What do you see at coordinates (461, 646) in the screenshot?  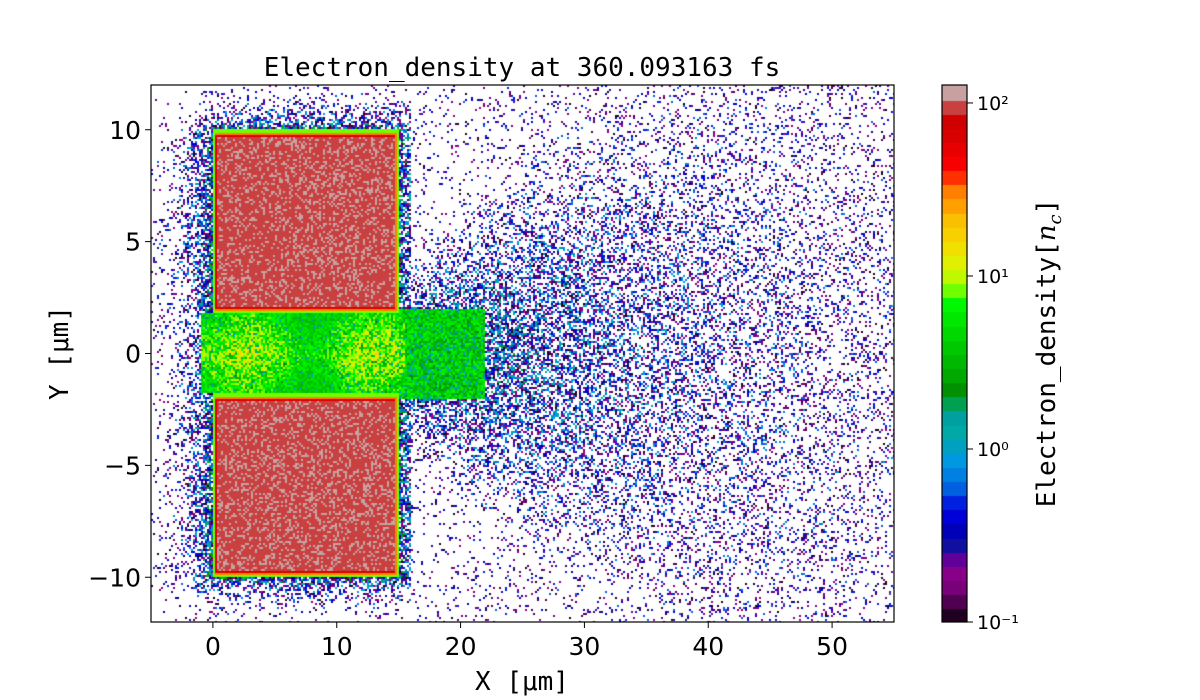 I see `x-tick-label: 20` at bounding box center [461, 646].